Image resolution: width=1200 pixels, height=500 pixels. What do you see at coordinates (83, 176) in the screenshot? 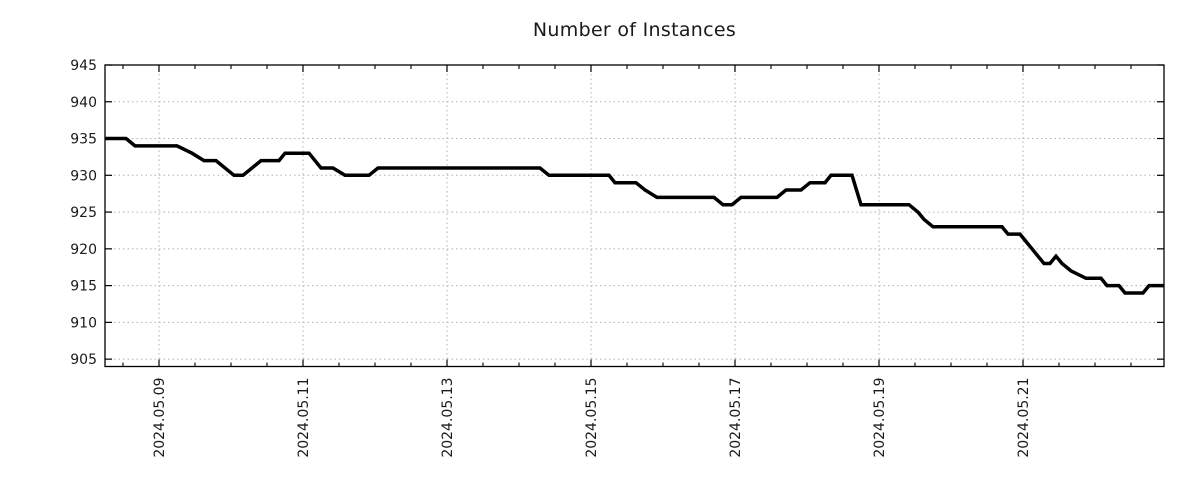
I see `y-tick-label: 930` at bounding box center [83, 176].